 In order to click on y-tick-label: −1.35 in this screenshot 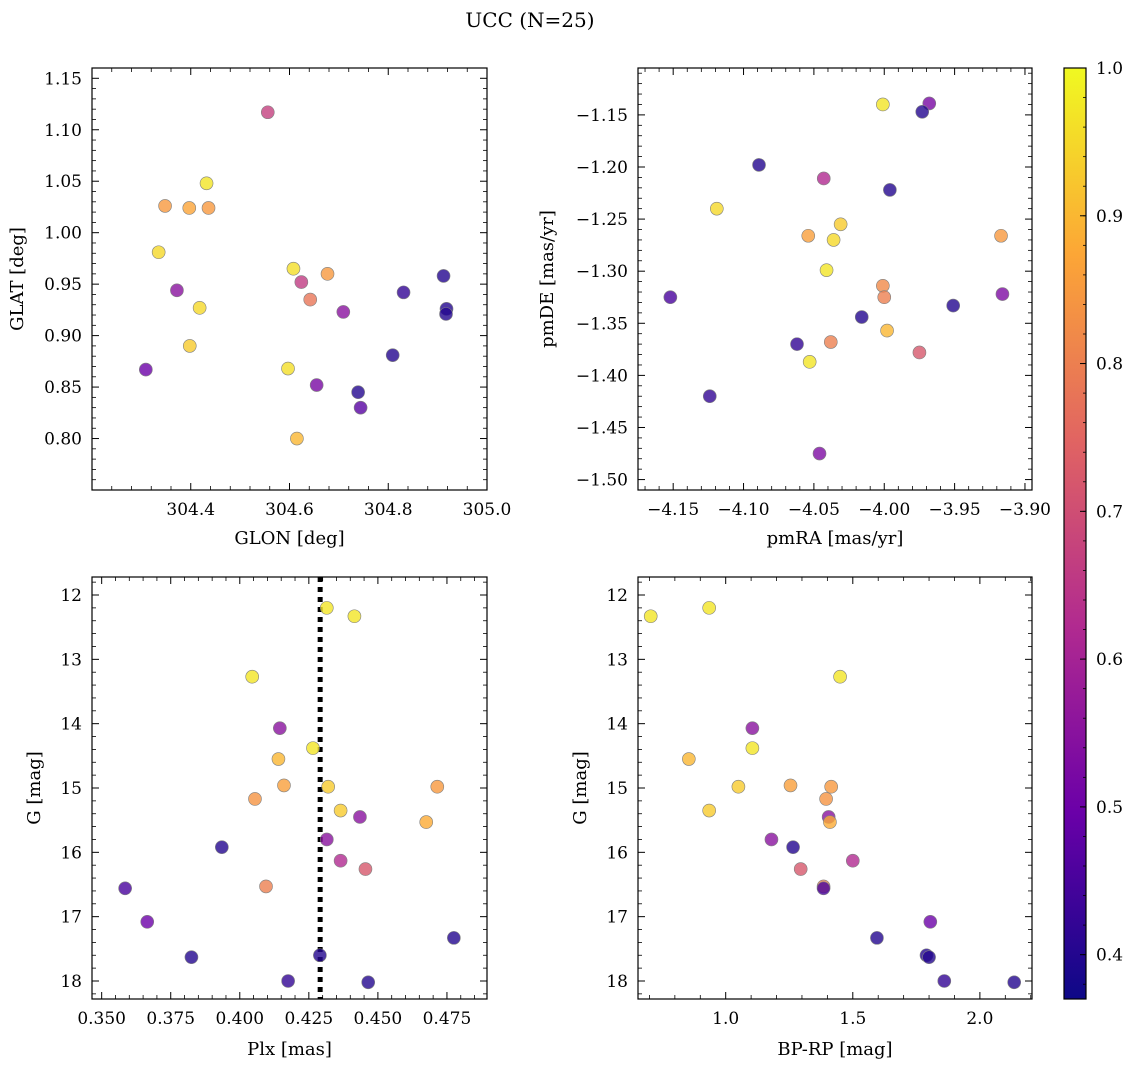, I will do `click(602, 324)`.